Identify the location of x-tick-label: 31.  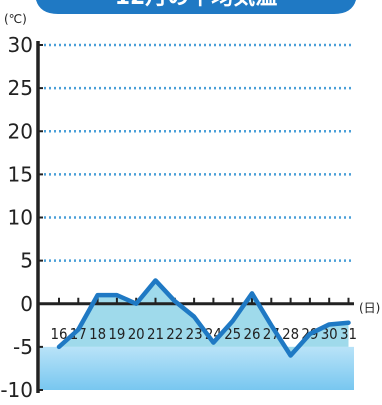
(348, 334).